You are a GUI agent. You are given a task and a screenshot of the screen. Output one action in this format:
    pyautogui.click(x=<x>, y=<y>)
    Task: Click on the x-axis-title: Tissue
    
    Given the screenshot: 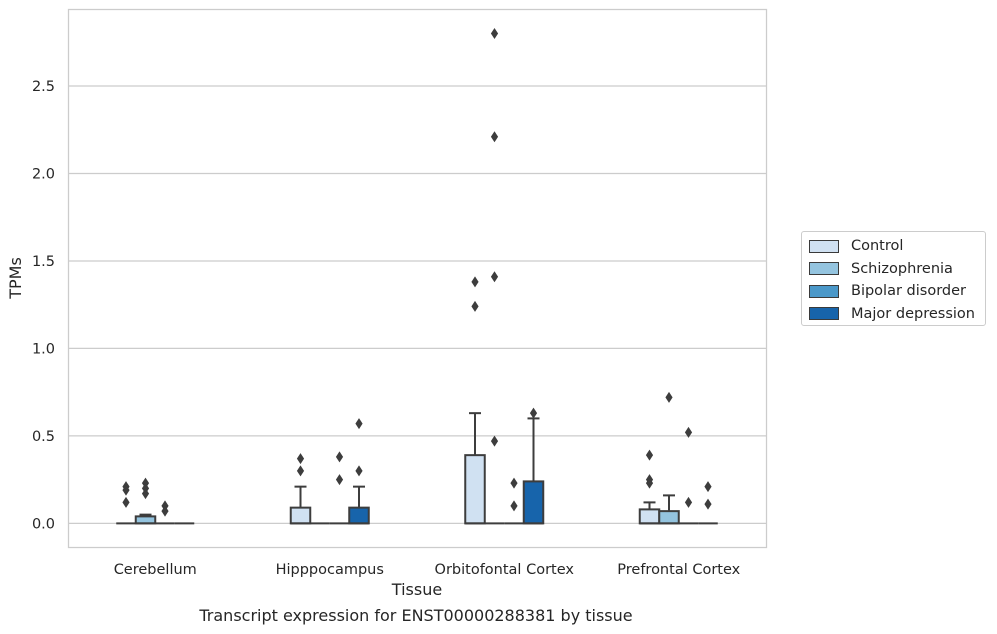 What is the action you would take?
    pyautogui.click(x=416, y=589)
    